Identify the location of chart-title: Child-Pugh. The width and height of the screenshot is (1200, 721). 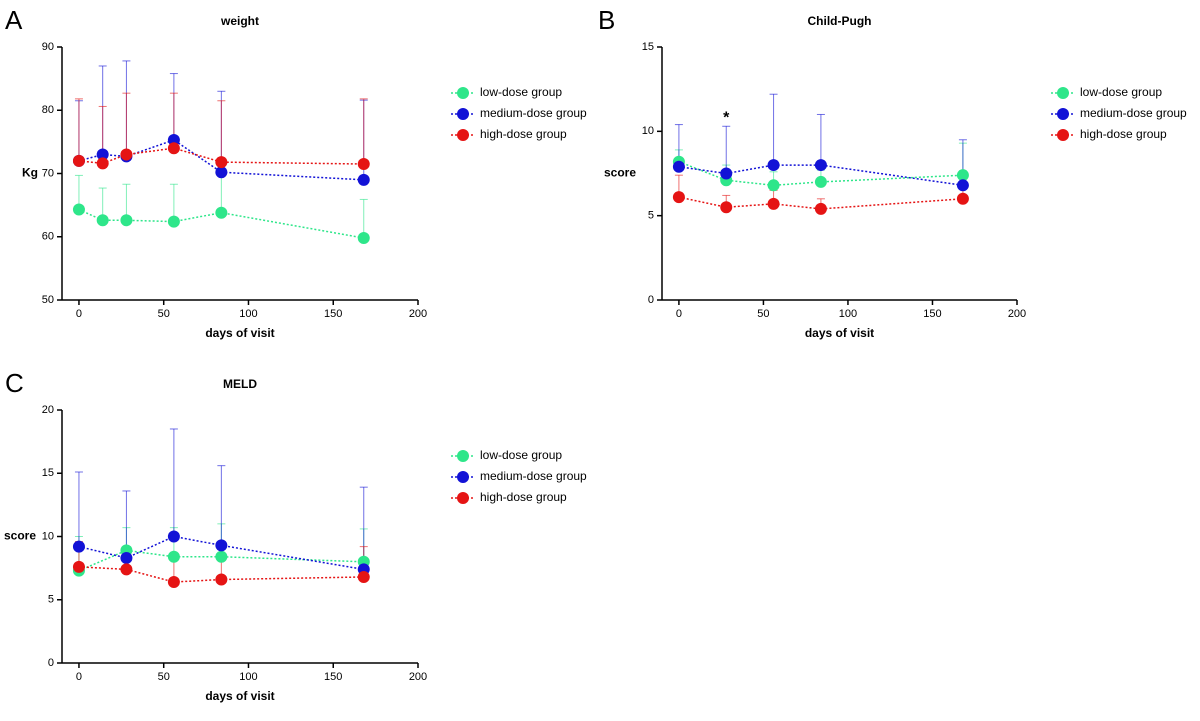
(840, 21).